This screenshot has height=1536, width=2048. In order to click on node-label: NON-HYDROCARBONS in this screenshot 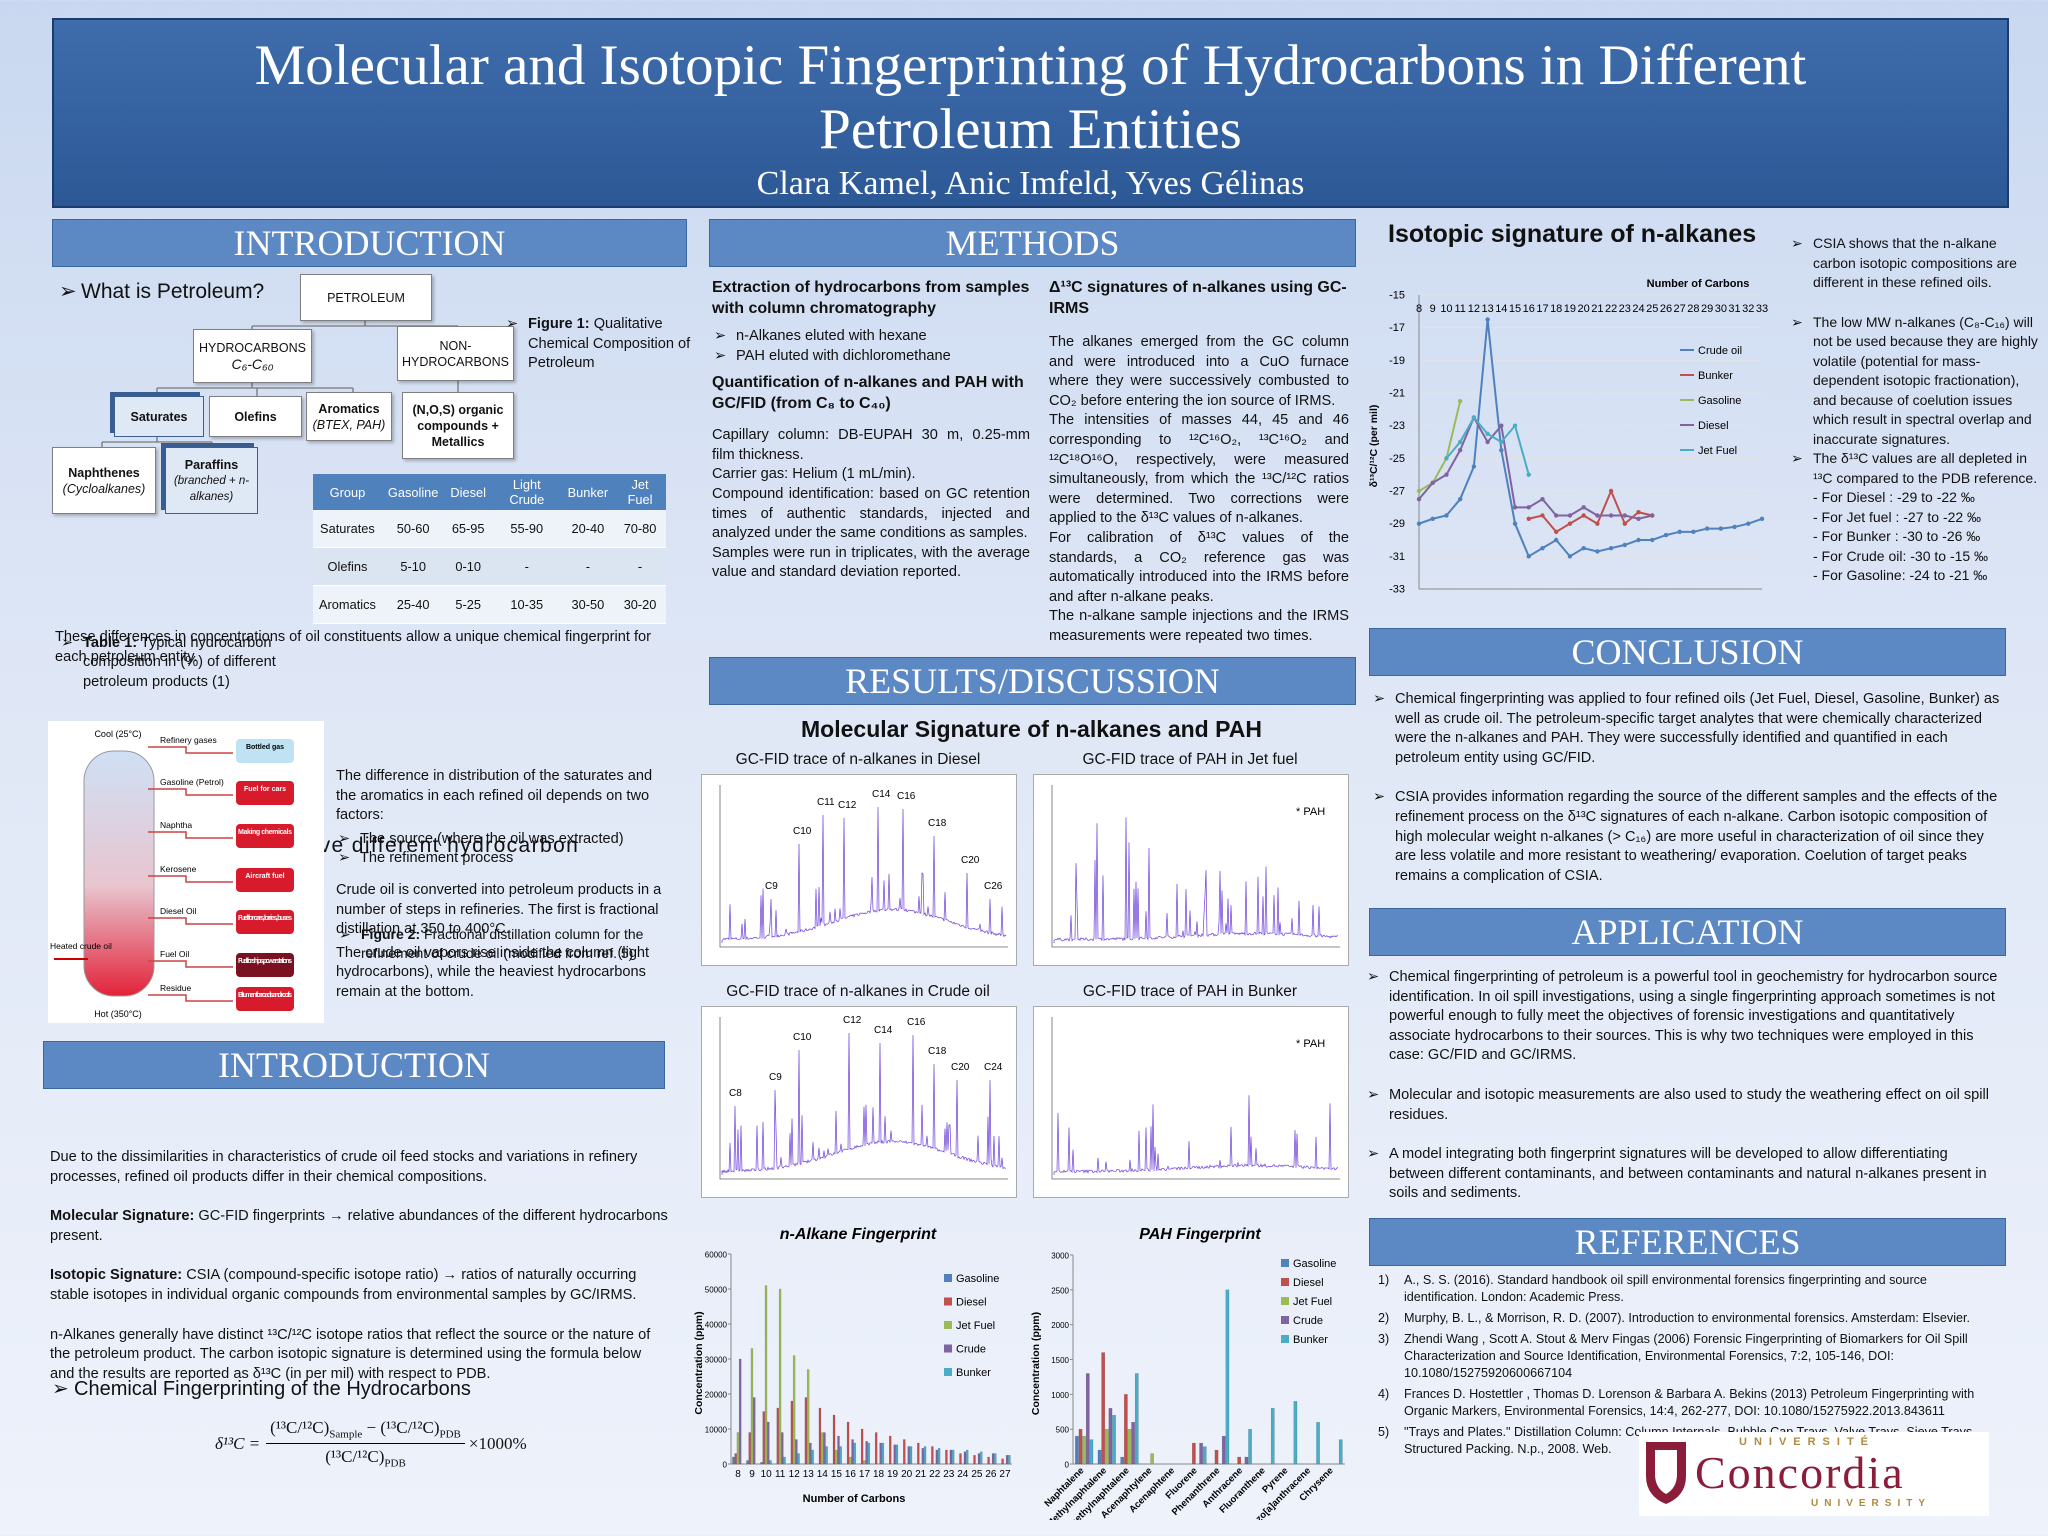, I will do `click(455, 353)`.